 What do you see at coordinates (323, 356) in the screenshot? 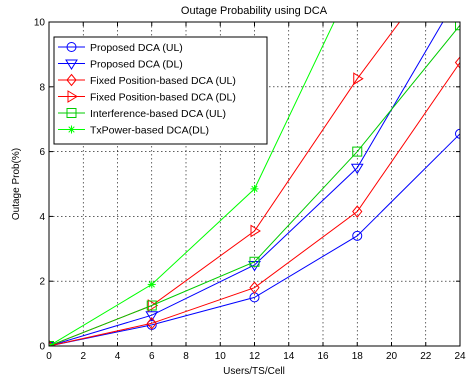
I see `x-tick-label: 16` at bounding box center [323, 356].